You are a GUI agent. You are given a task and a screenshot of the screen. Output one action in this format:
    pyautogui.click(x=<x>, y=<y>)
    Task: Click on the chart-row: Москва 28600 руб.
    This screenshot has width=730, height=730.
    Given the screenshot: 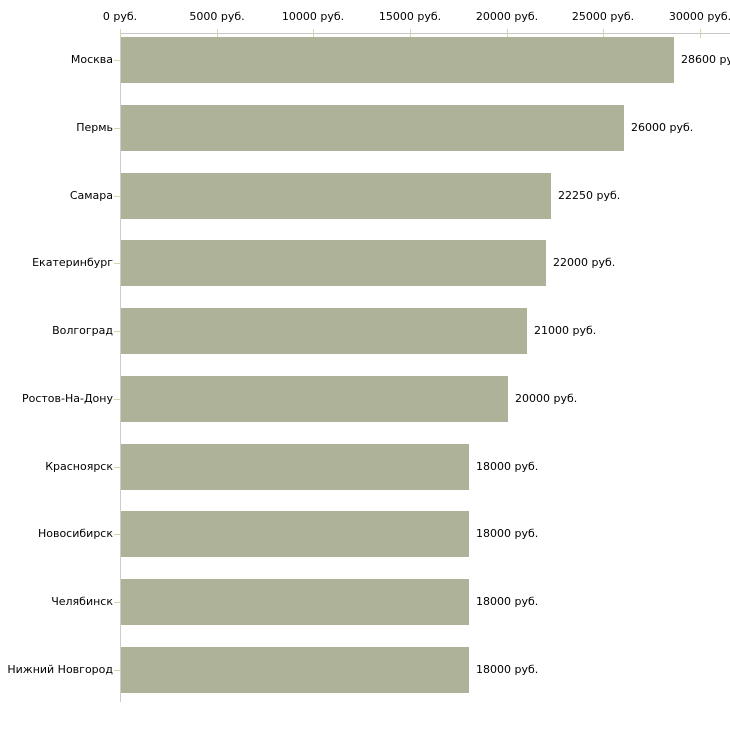 What is the action you would take?
    pyautogui.click(x=365, y=60)
    